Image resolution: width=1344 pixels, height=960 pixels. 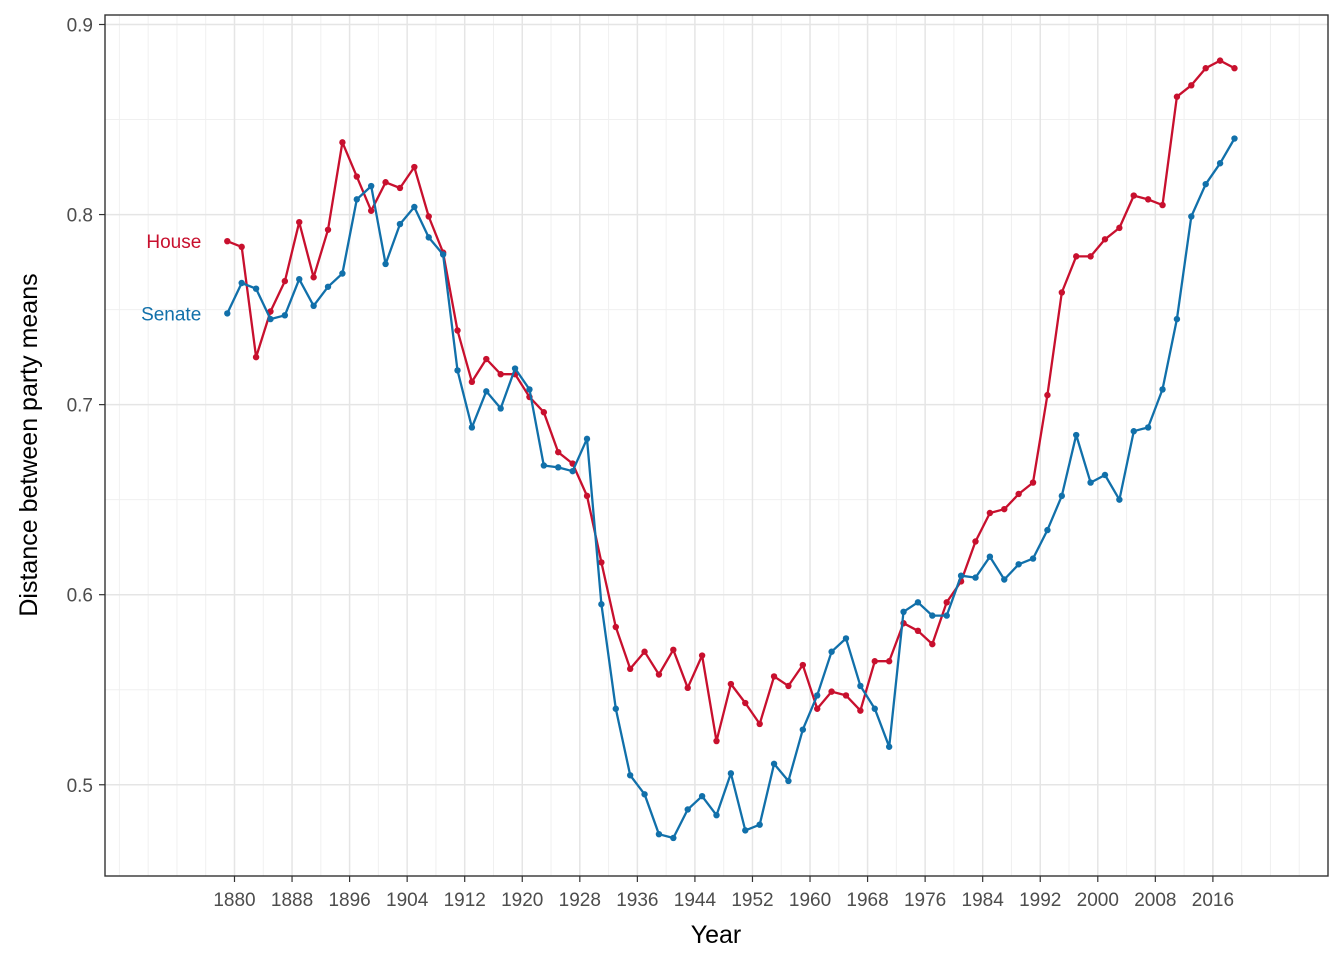 I want to click on x-tick-label: 1944, so click(x=695, y=900).